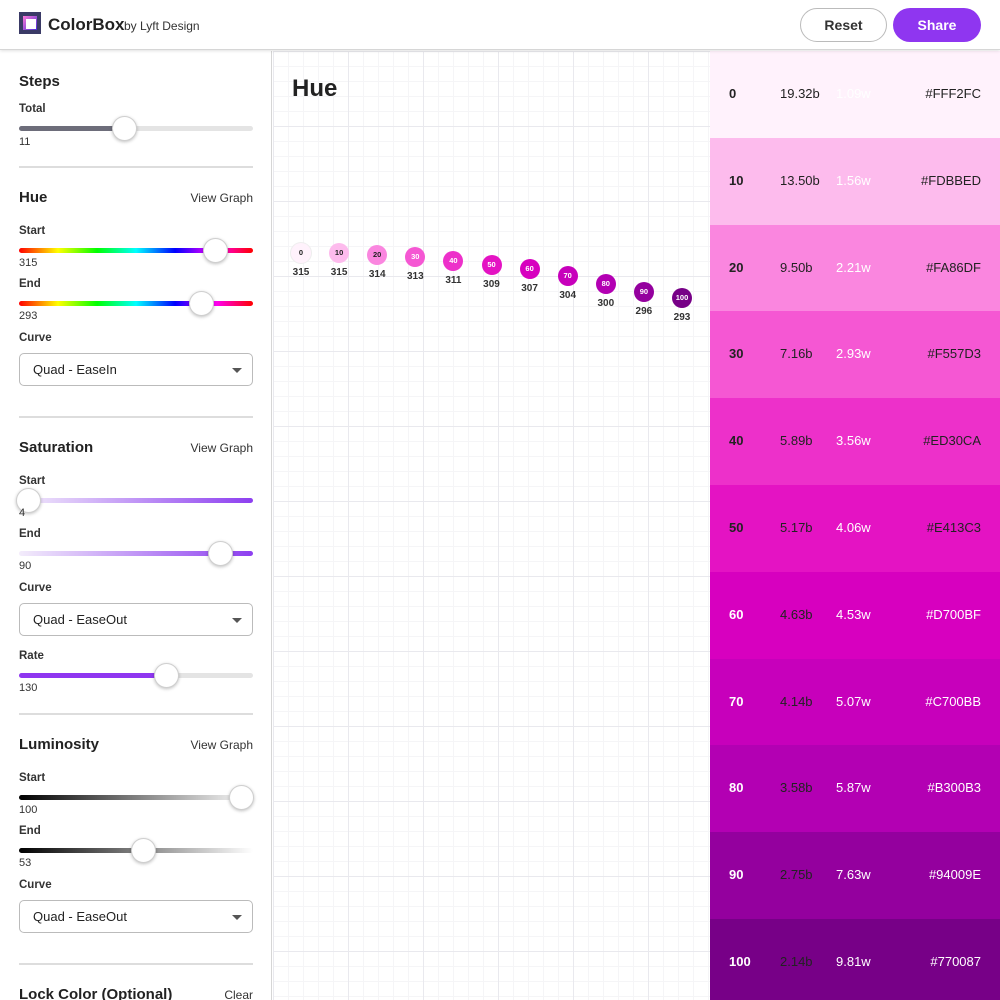 The image size is (1000, 1000). What do you see at coordinates (954, 354) in the screenshot?
I see `swatch-hex: #F557D3` at bounding box center [954, 354].